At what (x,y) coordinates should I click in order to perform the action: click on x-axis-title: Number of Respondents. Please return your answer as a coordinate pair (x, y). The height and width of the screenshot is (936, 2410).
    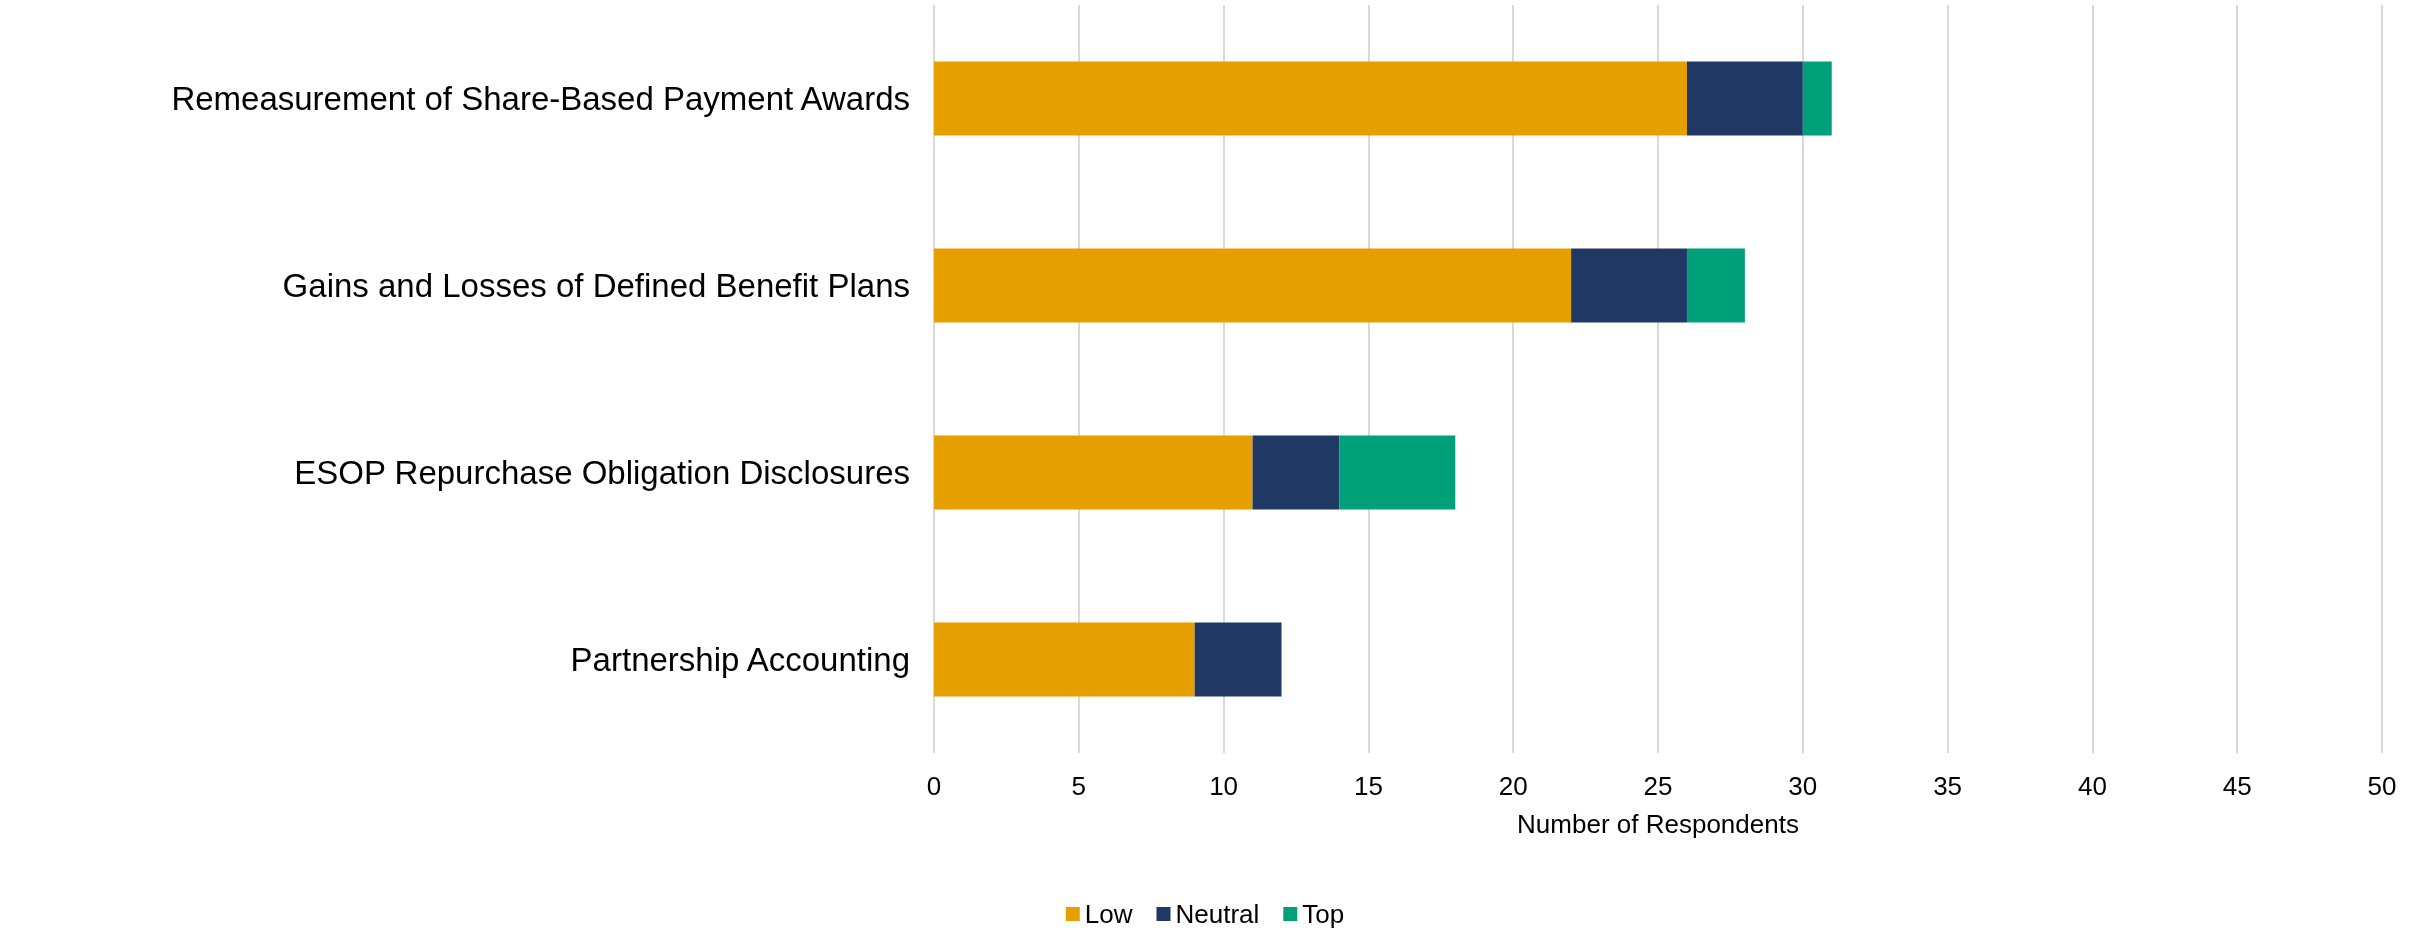
    Looking at the image, I should click on (1658, 824).